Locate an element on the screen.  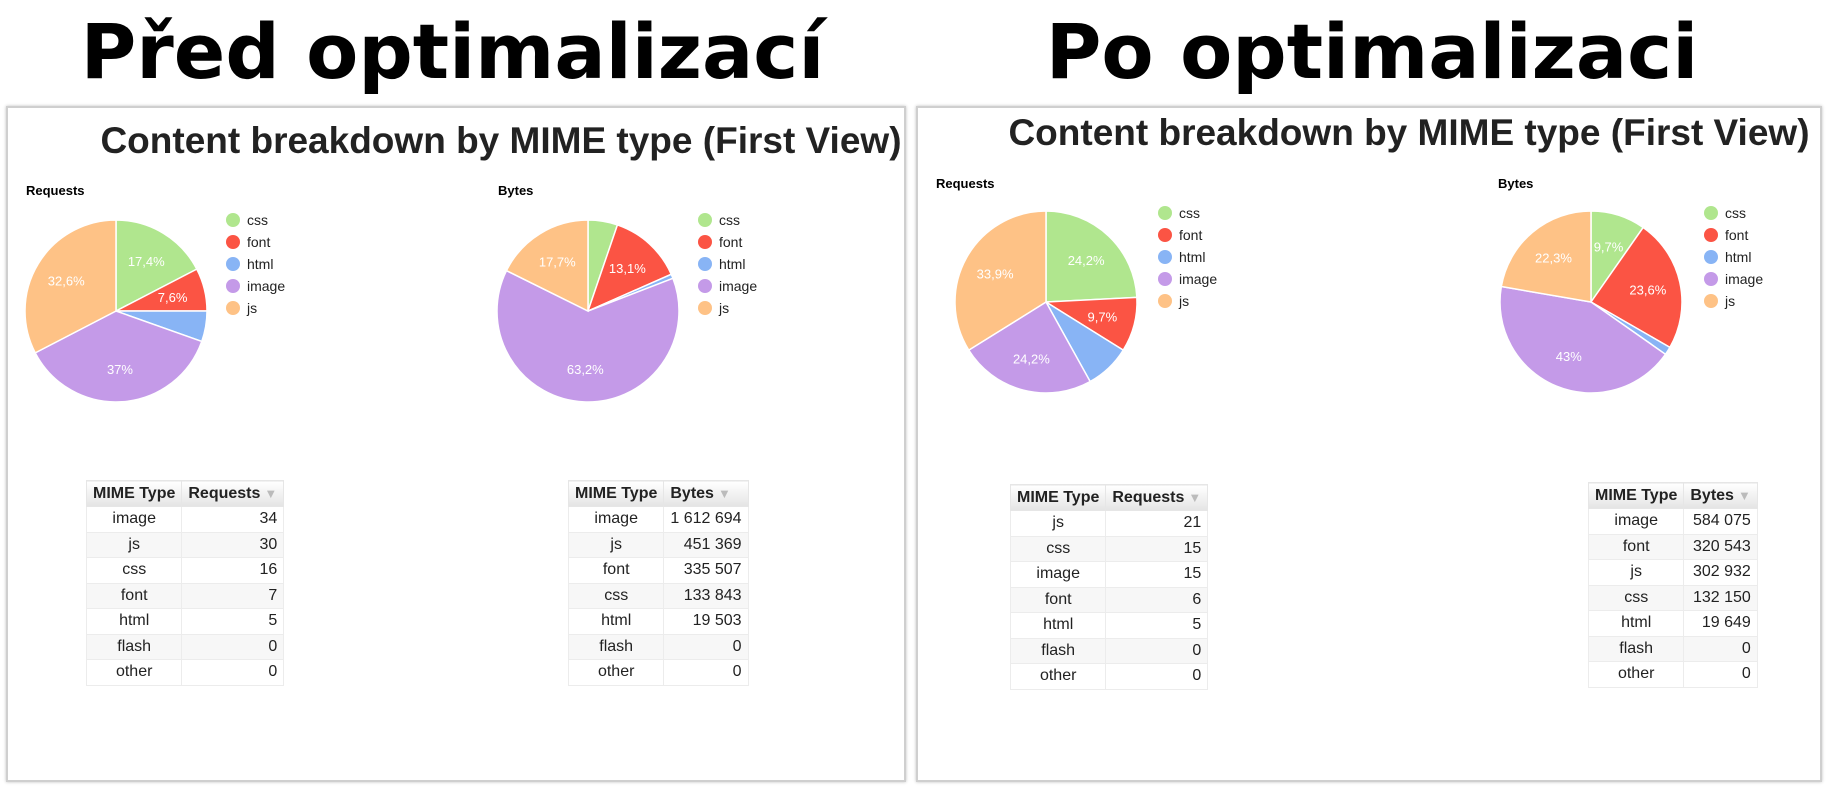
slice-label-css: 17,4% is located at coordinates (146, 261).